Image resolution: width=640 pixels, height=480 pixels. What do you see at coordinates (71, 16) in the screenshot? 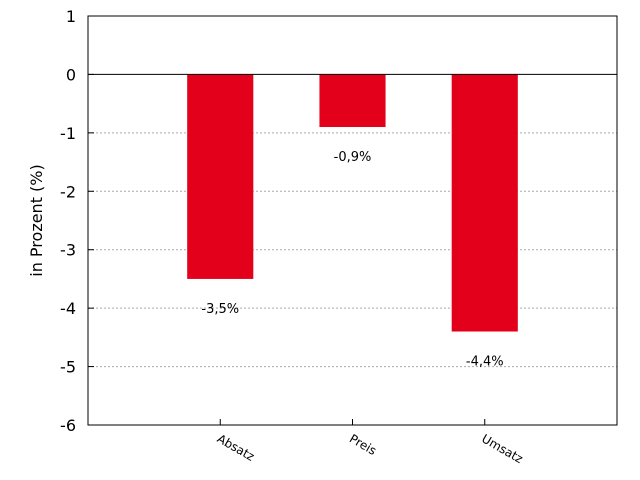
I see `y-tick-label: 1` at bounding box center [71, 16].